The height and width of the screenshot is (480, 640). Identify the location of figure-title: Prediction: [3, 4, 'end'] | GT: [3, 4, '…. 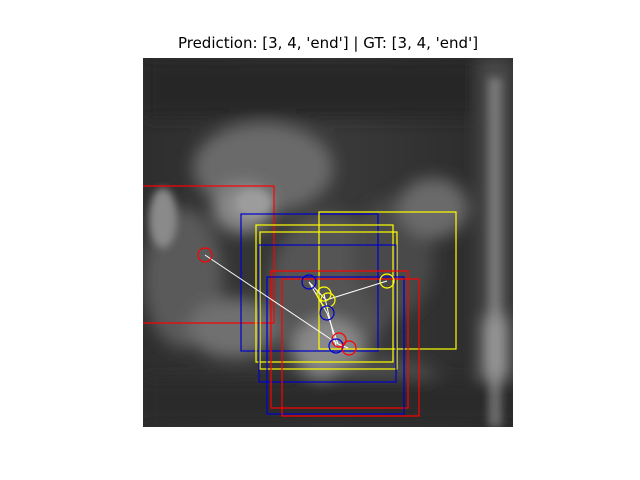
(328, 43).